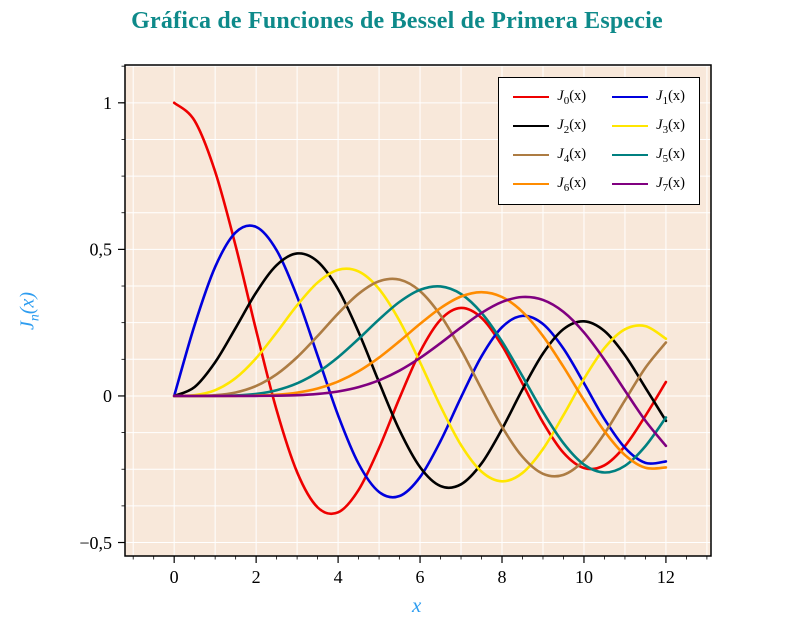  Describe the element at coordinates (599, 141) in the screenshot. I see `chart-legend: J0(x) J1(x) J2(x) J3(x) J4(x) J5(x) J6(x) J7(x)` at that location.